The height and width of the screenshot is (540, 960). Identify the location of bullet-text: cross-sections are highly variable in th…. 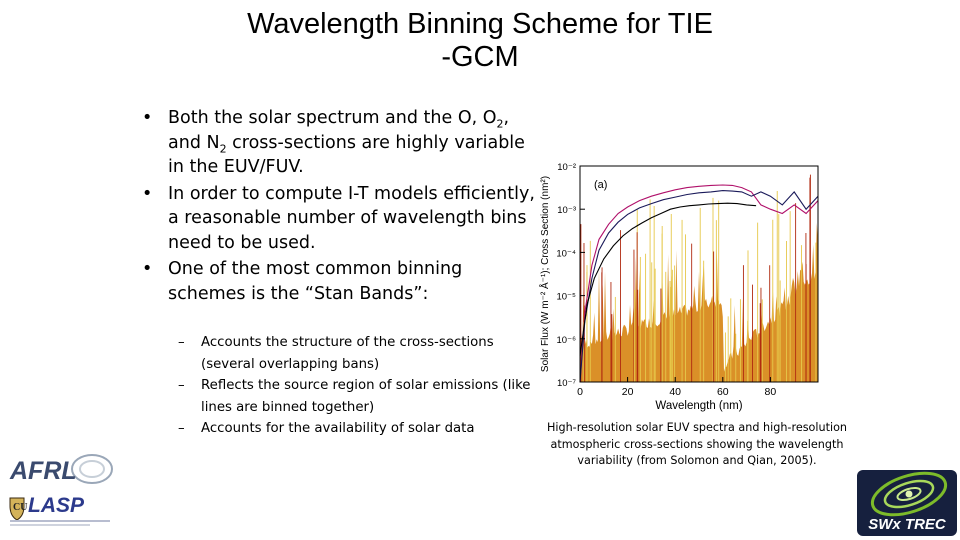
(346, 155).